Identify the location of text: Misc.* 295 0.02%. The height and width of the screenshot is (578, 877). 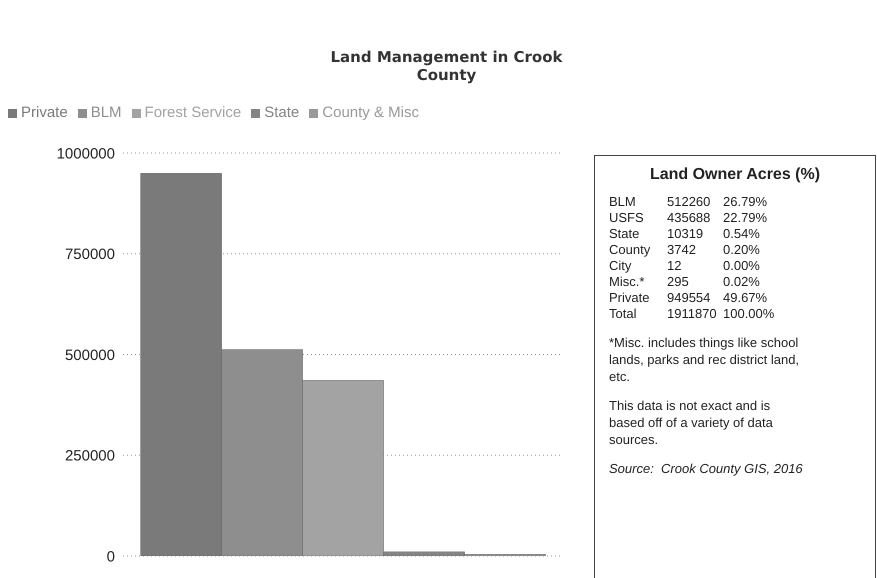
(684, 281).